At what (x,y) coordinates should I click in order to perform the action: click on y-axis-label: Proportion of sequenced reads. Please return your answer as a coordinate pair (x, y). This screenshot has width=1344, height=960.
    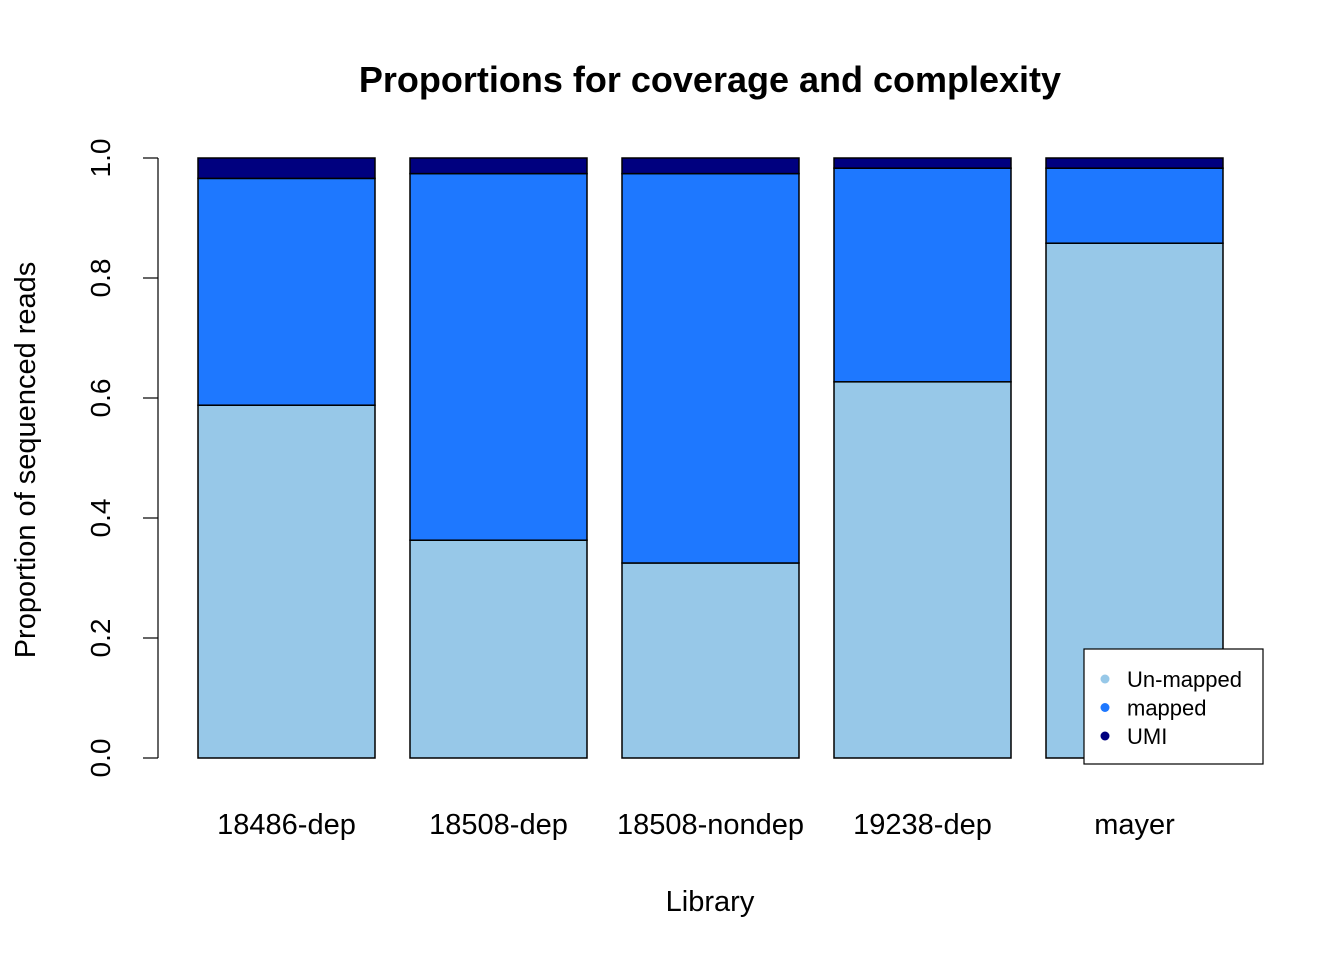
    Looking at the image, I should click on (26, 460).